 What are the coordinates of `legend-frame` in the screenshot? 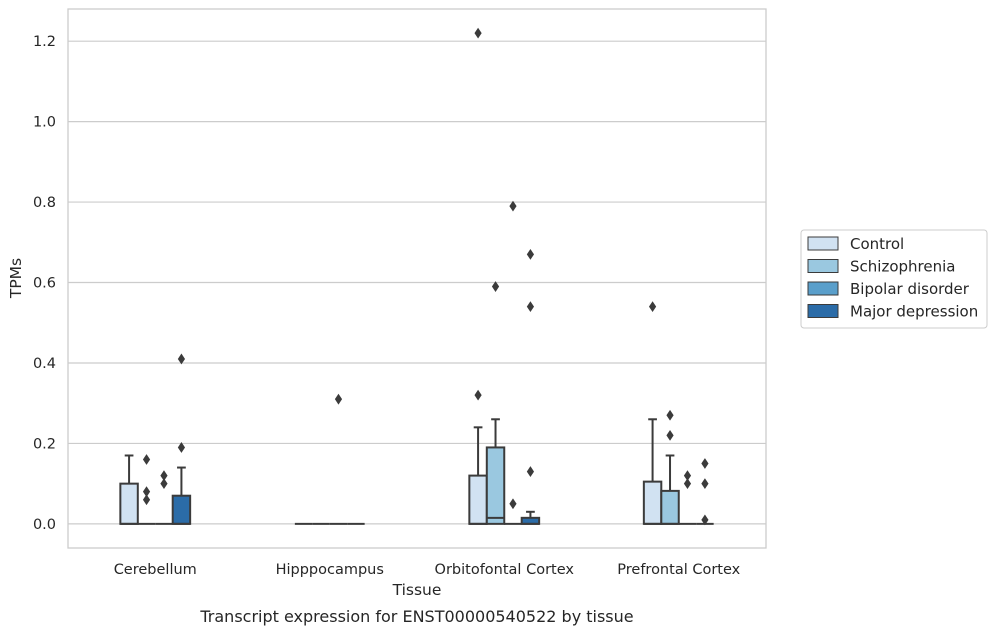 It's located at (894, 279).